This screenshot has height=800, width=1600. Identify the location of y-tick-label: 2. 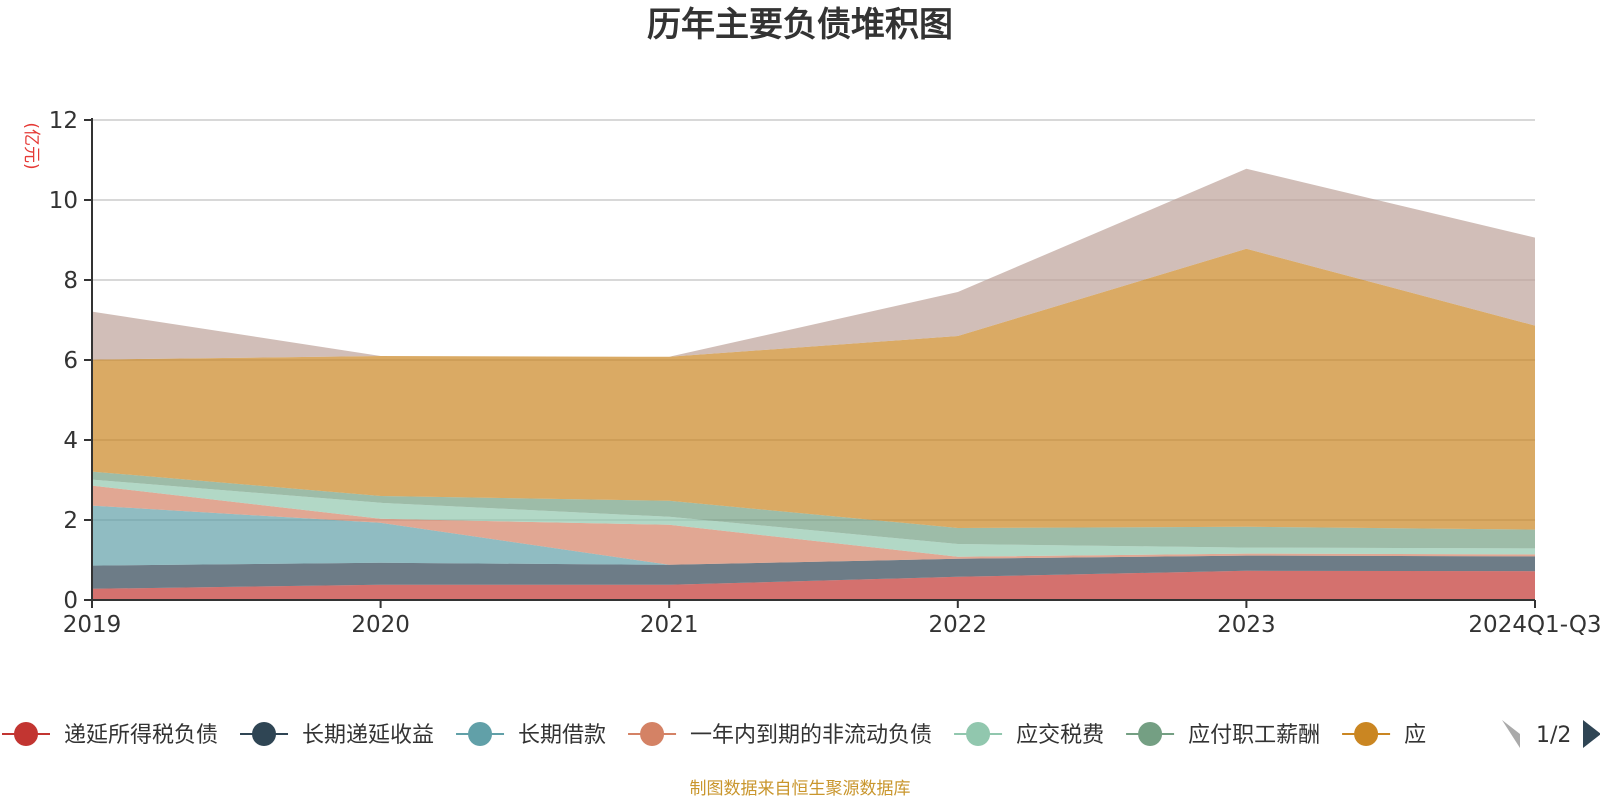
(70, 521).